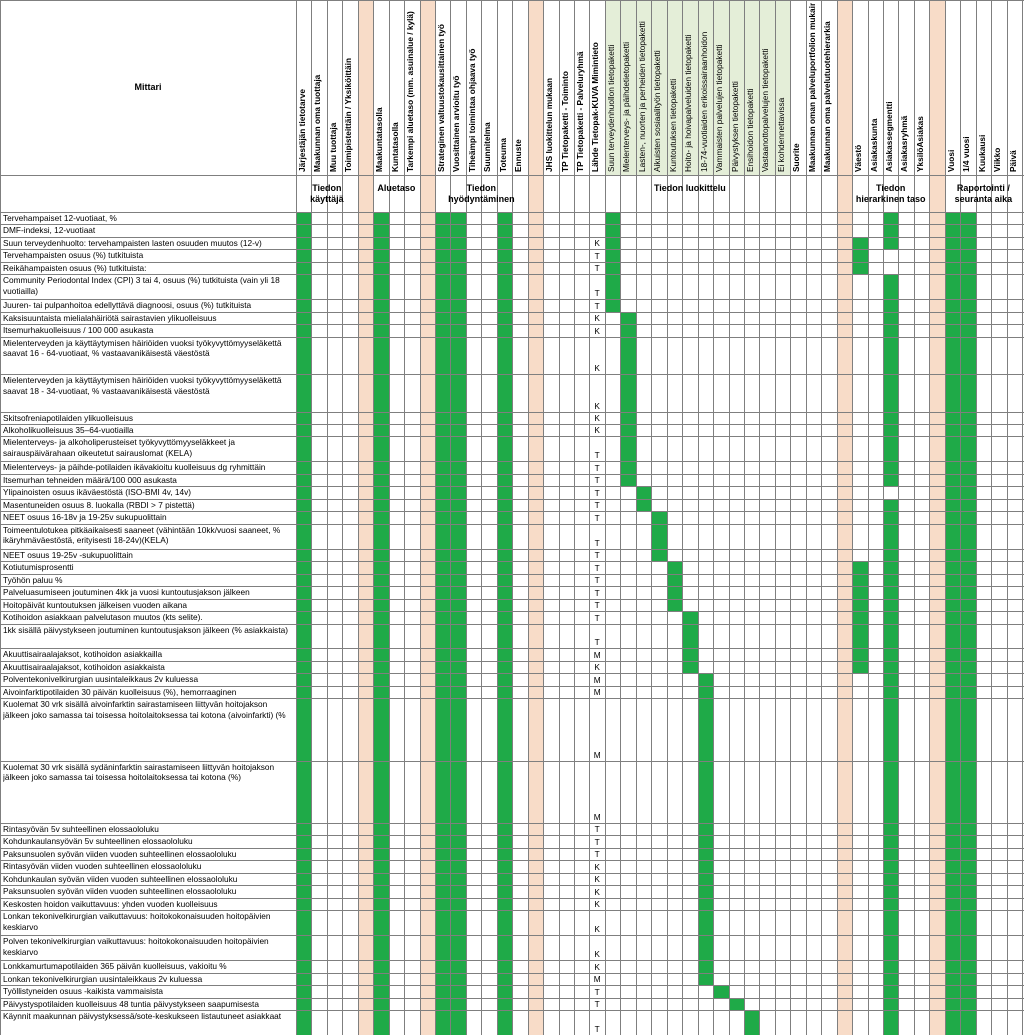 This screenshot has height=1035, width=1024. I want to click on column-header: 18-74-vuotiaiden erikoissairaanhoidon, so click(703, 101).